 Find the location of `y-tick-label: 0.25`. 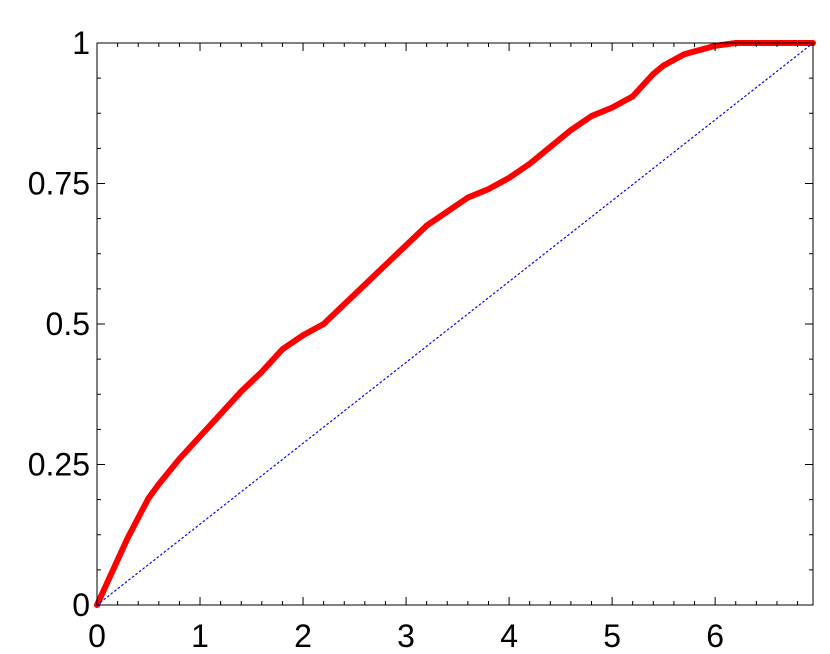

y-tick-label: 0.25 is located at coordinates (59, 465).